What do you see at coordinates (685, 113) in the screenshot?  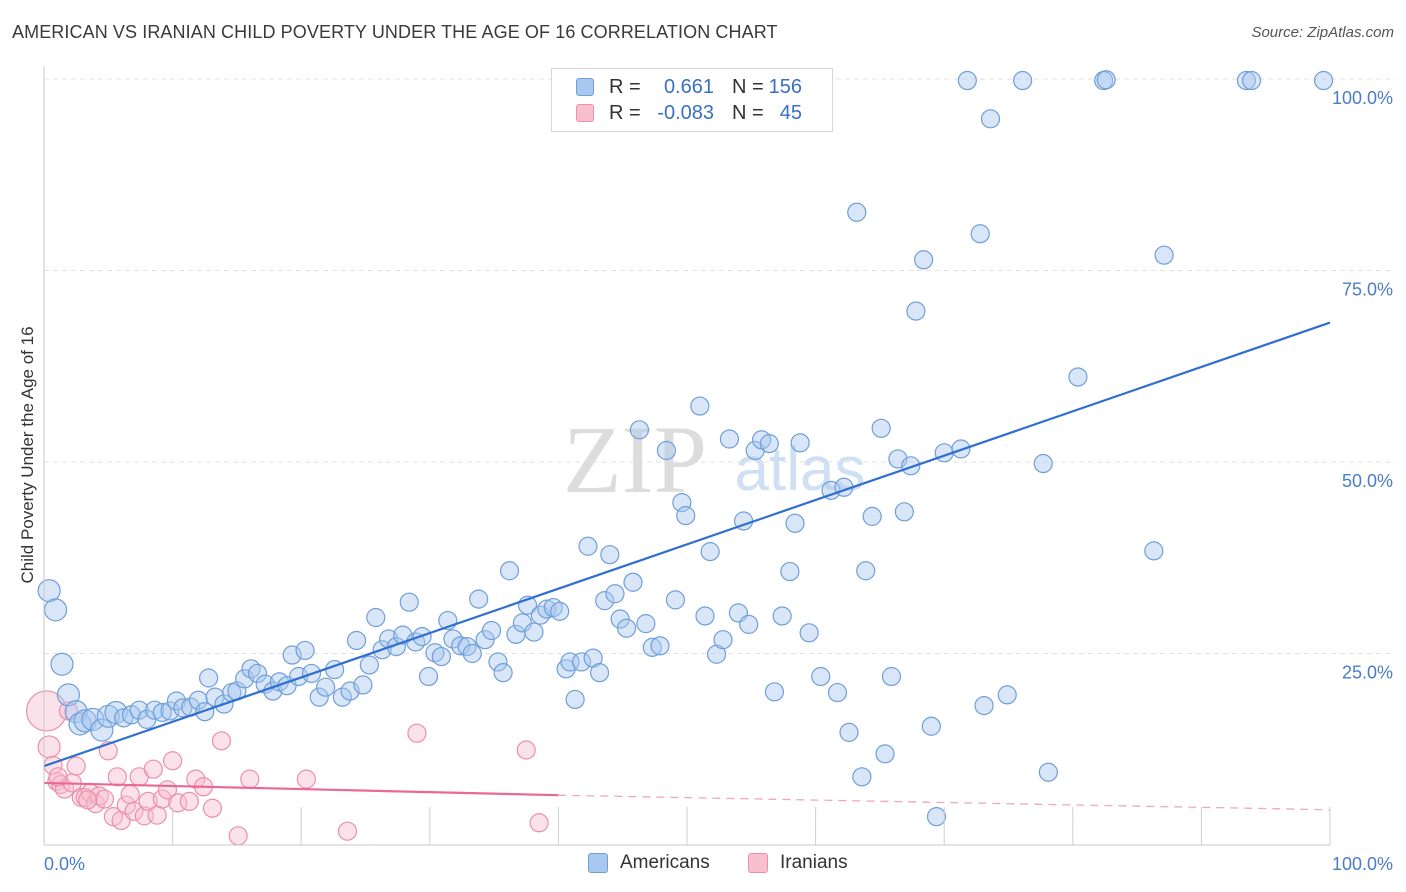 I see `legend-r-value: -0.083` at bounding box center [685, 113].